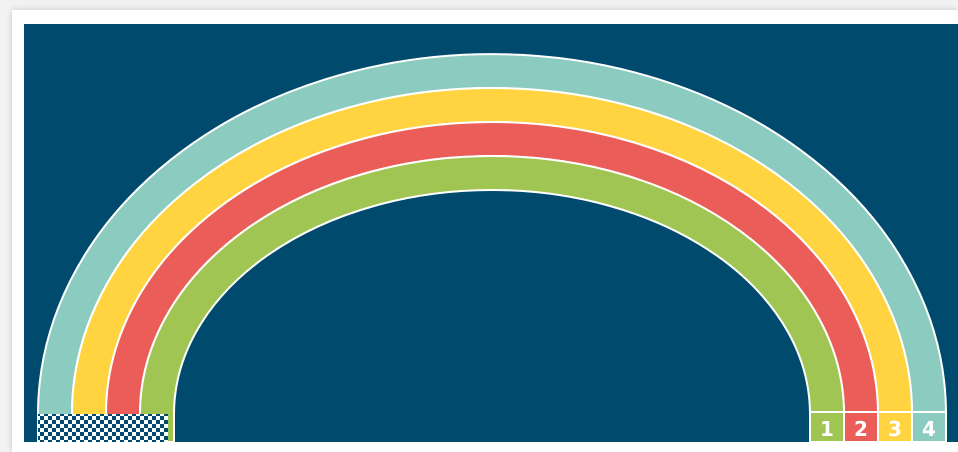 Image resolution: width=958 pixels, height=452 pixels. Describe the element at coordinates (827, 429) in the screenshot. I see `lane-1-number: 1` at that location.